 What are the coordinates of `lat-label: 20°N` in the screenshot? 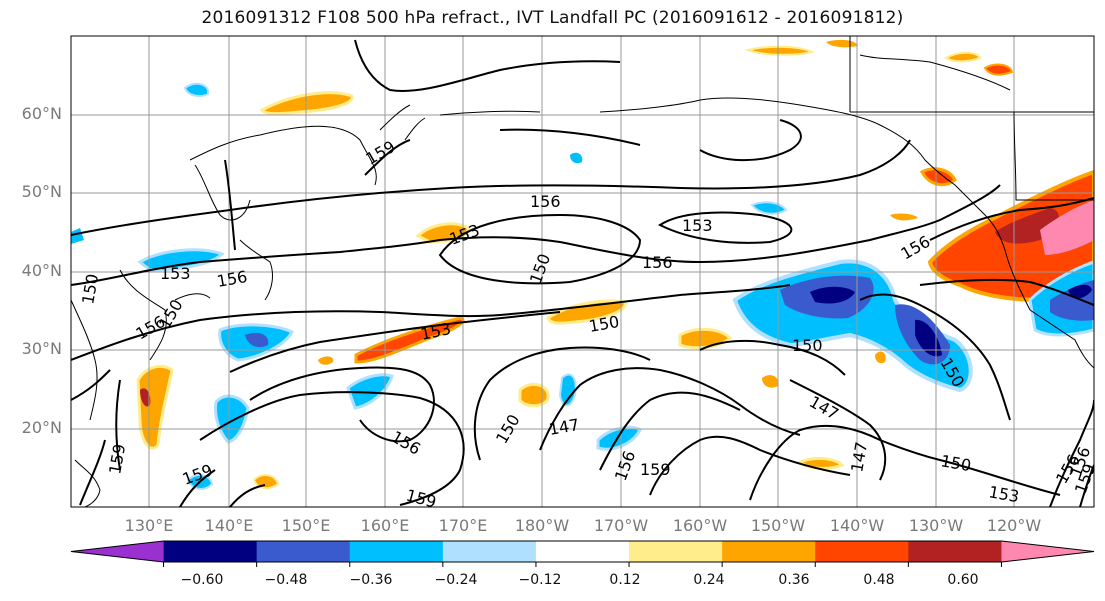 It's located at (41, 427).